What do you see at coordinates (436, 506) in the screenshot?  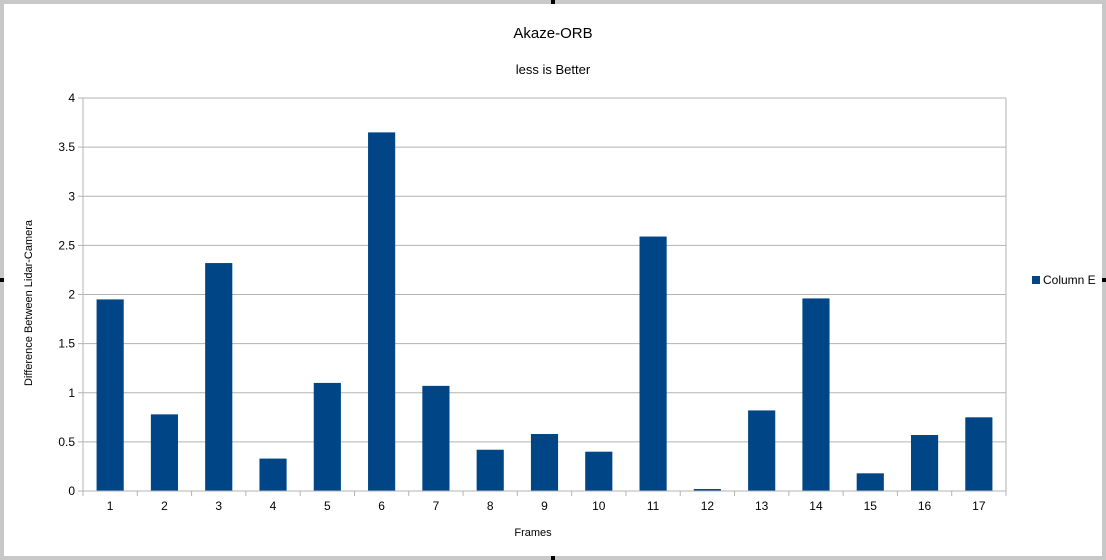 I see `x-tick-label: 7` at bounding box center [436, 506].